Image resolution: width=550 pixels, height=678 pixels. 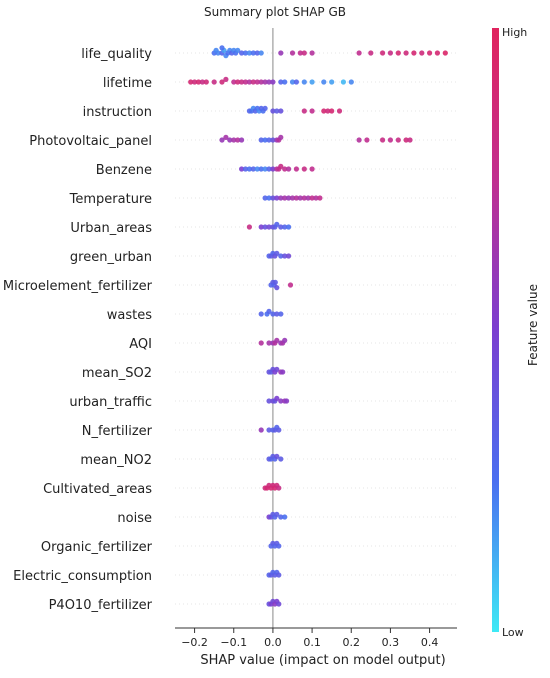 I want to click on colorbar-high-label: High, so click(x=514, y=32).